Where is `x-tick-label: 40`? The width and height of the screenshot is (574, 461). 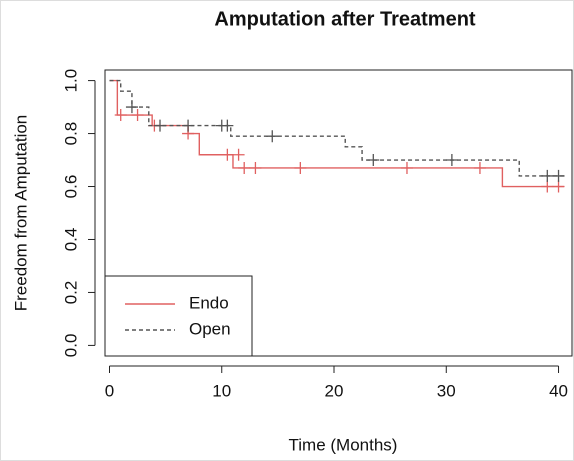
x-tick-label: 40 is located at coordinates (558, 390).